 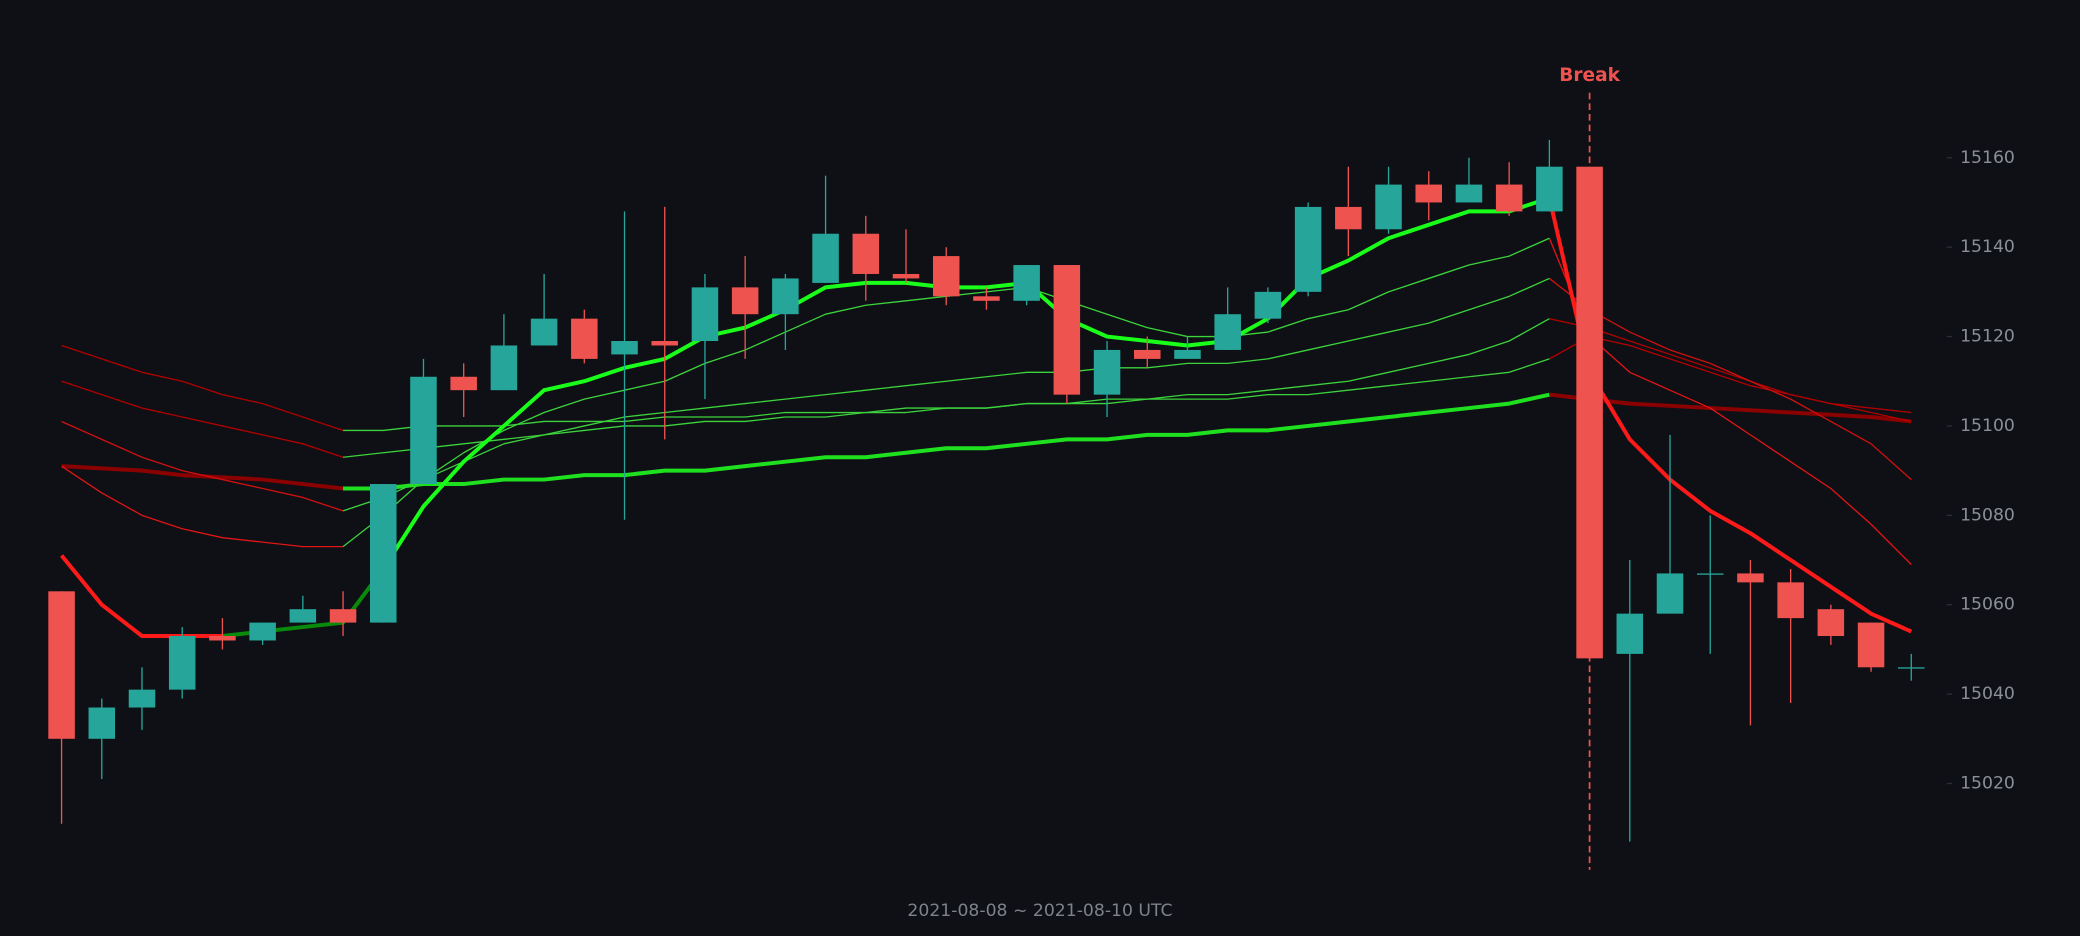 I want to click on y-tick-label: 15060, so click(x=1987, y=605).